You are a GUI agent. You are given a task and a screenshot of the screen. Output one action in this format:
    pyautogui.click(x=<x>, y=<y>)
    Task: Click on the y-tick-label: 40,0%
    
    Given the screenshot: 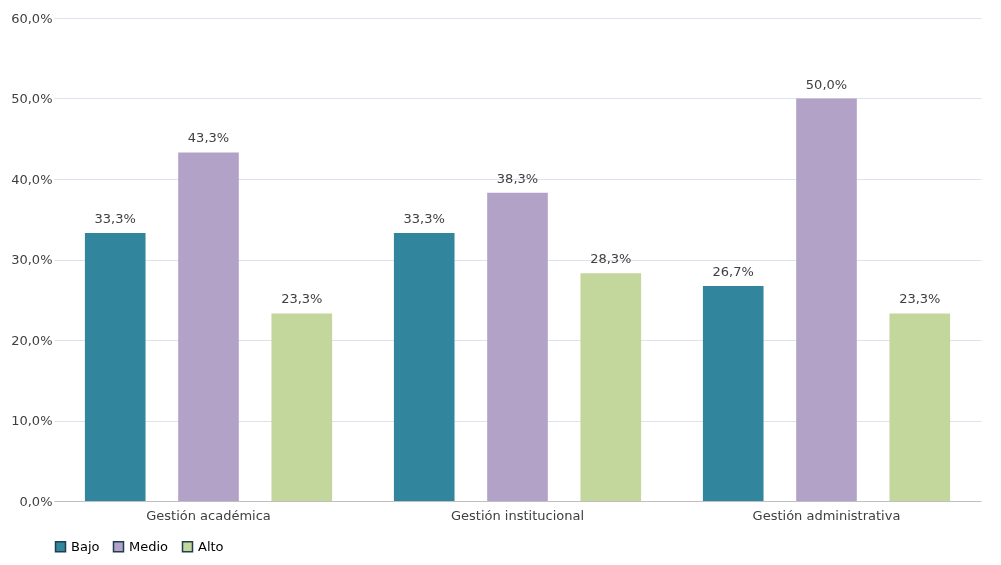 What is the action you would take?
    pyautogui.click(x=32, y=179)
    